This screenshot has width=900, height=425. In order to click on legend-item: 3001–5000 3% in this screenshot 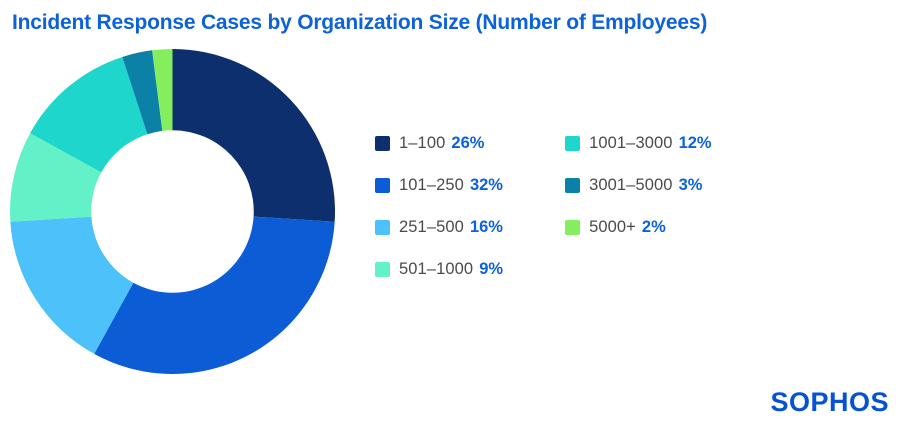, I will do `click(638, 185)`.